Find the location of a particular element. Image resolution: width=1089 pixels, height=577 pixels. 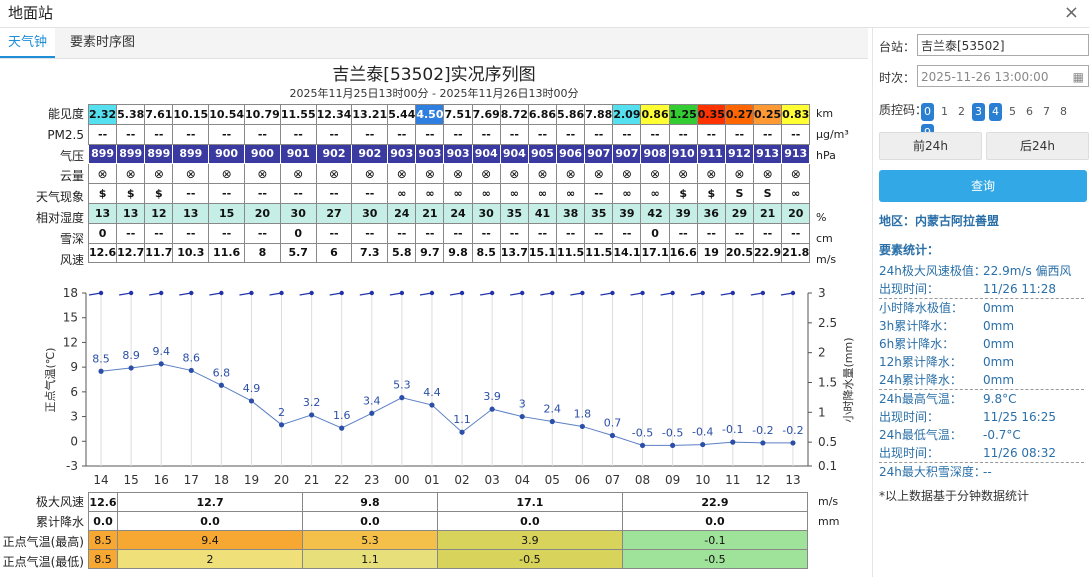

summary-unit: mm is located at coordinates (829, 521).